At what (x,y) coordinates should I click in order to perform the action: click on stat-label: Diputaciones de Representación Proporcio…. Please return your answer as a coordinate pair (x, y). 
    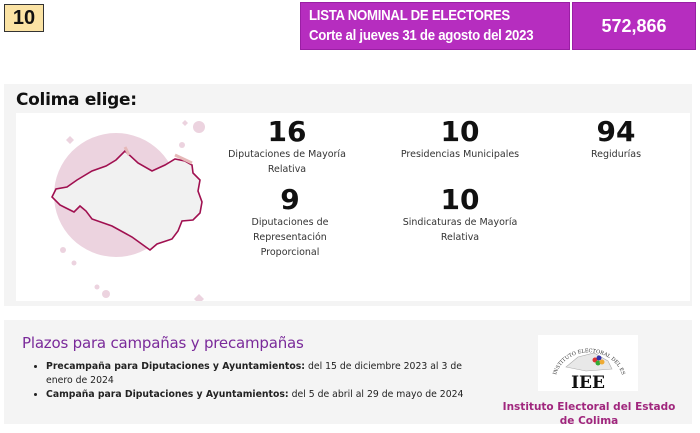
    Looking at the image, I should click on (290, 237).